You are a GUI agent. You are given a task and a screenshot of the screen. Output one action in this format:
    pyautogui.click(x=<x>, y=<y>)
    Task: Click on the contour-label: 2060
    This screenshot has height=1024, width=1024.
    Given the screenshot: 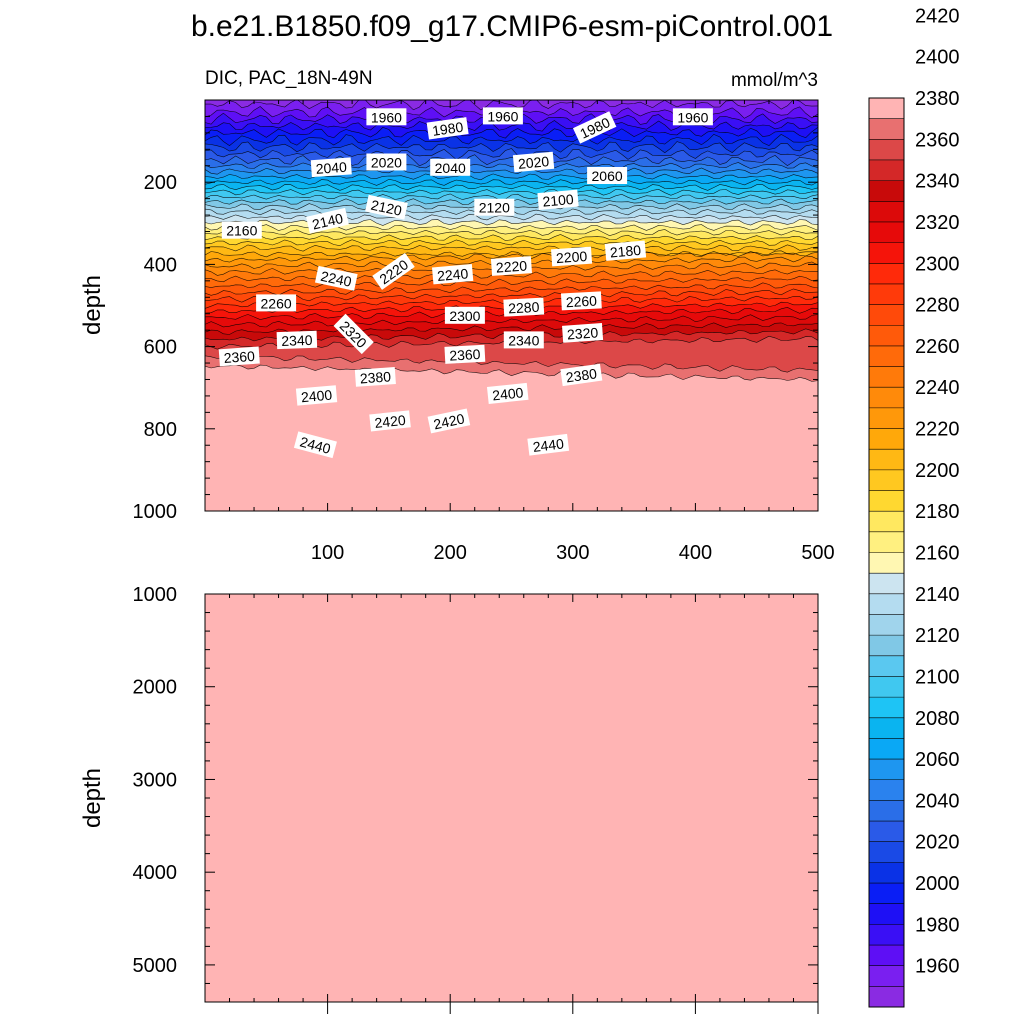 What is the action you would take?
    pyautogui.click(x=607, y=175)
    